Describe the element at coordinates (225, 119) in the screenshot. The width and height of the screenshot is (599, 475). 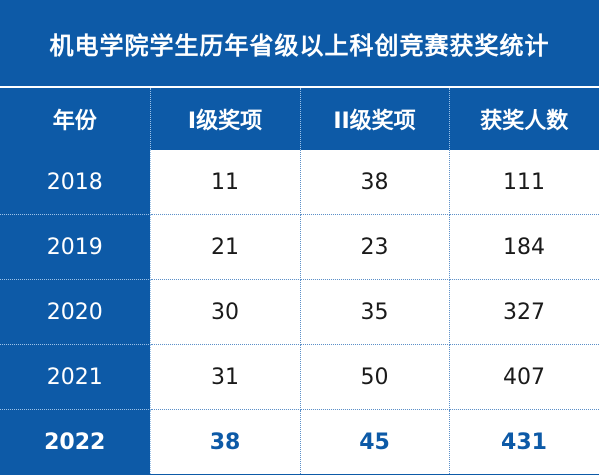
I see `column-header-level1-awards: I级奖项` at that location.